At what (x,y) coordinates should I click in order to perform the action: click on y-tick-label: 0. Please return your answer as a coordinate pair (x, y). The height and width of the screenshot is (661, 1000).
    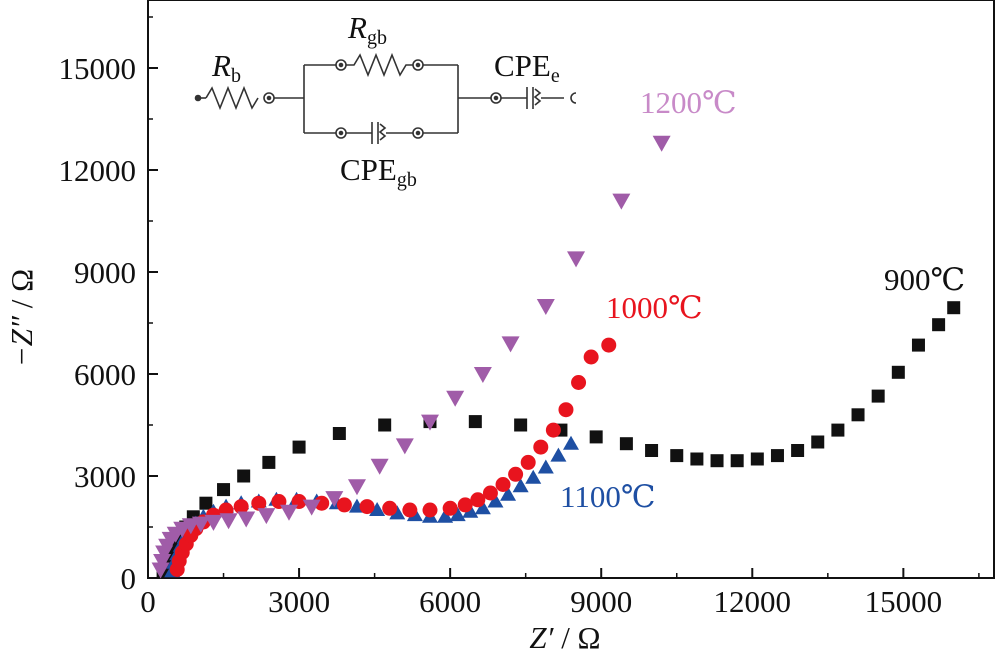
    Looking at the image, I should click on (129, 578).